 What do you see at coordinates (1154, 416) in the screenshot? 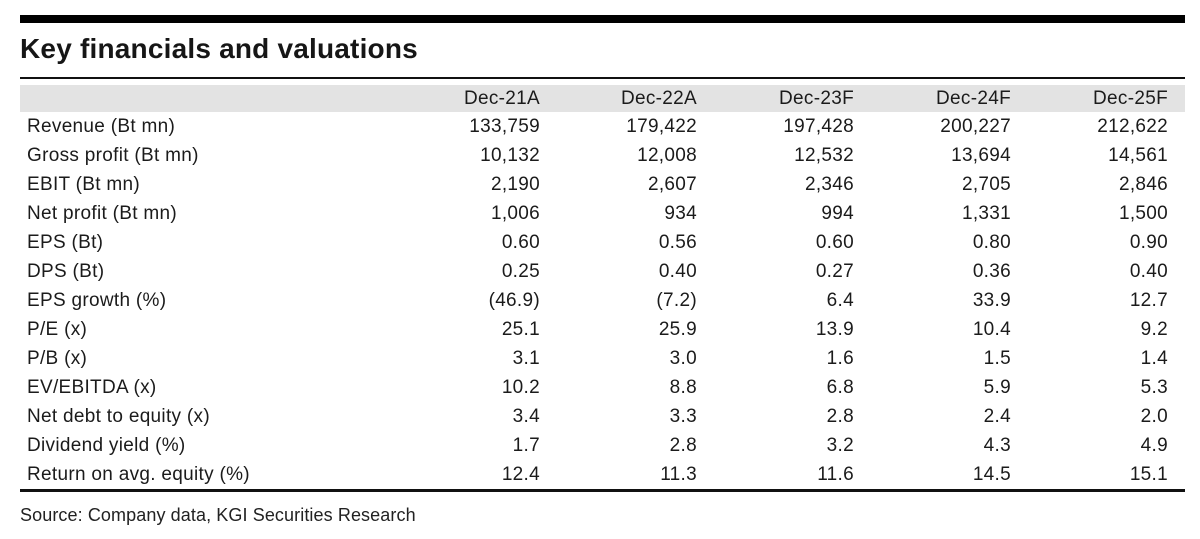
I see `cell-value: 2.0` at bounding box center [1154, 416].